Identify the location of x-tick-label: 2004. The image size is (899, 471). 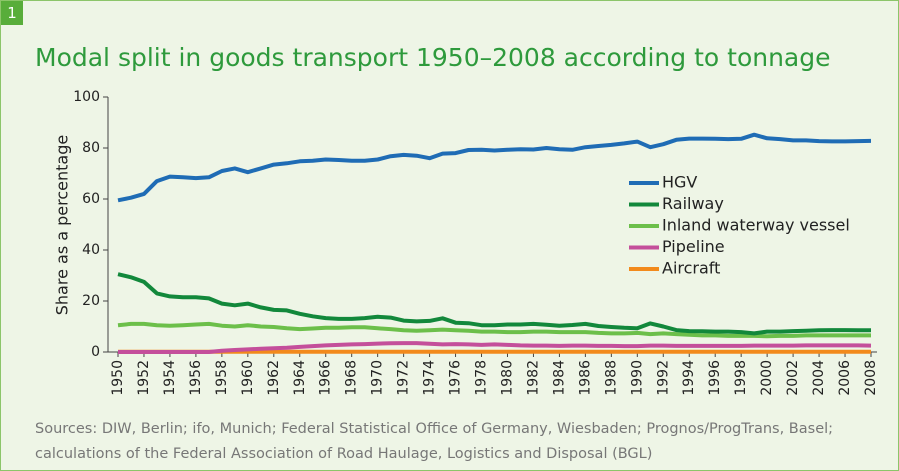
(819, 378).